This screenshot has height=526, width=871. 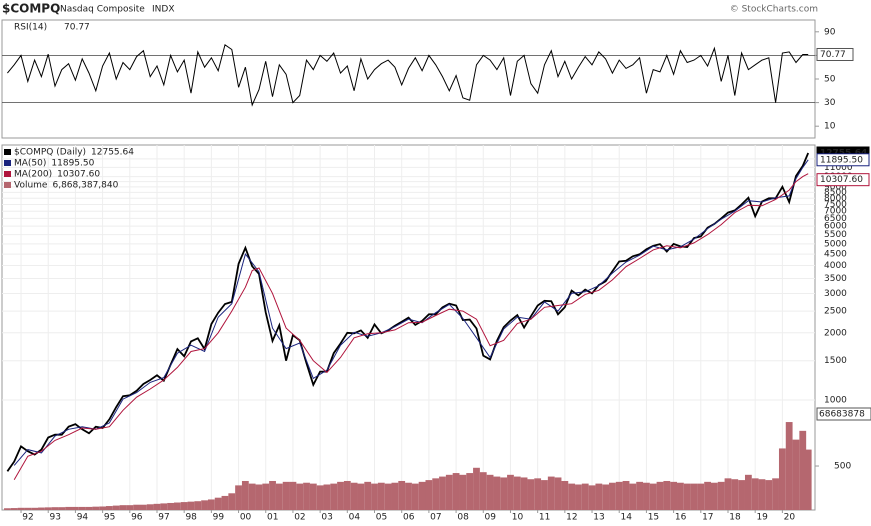 What do you see at coordinates (33, 175) in the screenshot?
I see `legend-name: MA(200)` at bounding box center [33, 175].